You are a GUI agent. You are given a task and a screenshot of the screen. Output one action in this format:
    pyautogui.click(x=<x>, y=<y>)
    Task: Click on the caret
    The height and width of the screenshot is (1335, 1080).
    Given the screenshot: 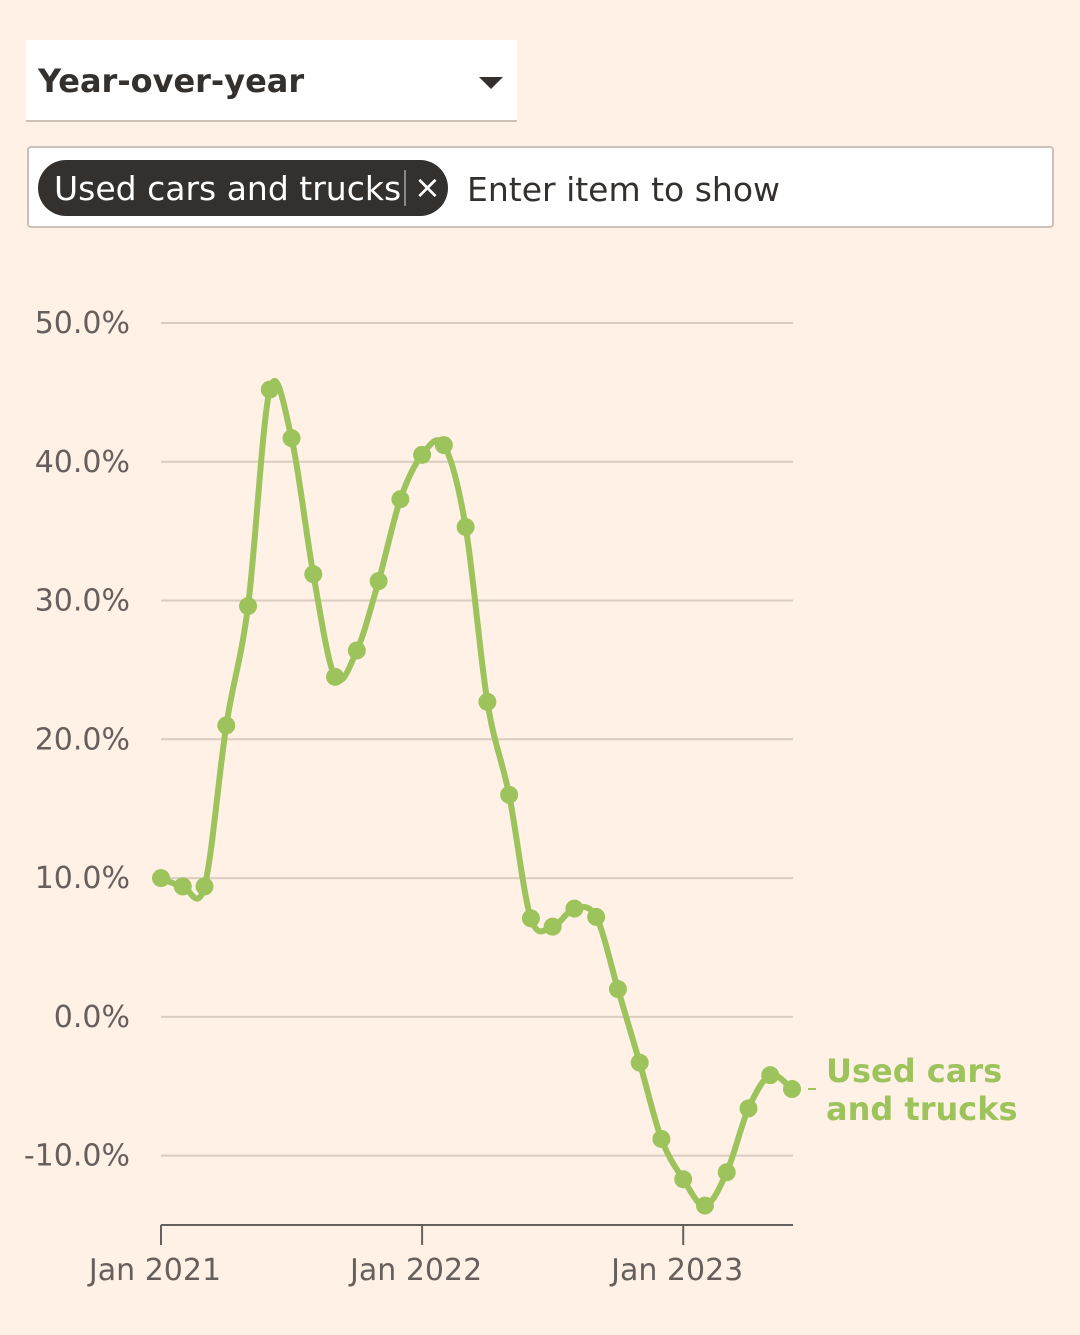 What is the action you would take?
    pyautogui.click(x=491, y=83)
    